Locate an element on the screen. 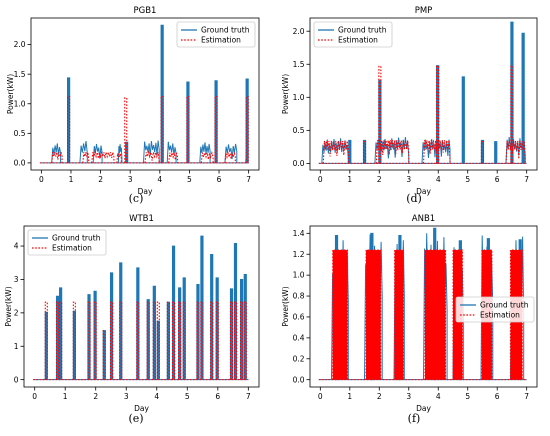 The height and width of the screenshot is (436, 550). y-tick-label: 0.5 is located at coordinates (20, 133).